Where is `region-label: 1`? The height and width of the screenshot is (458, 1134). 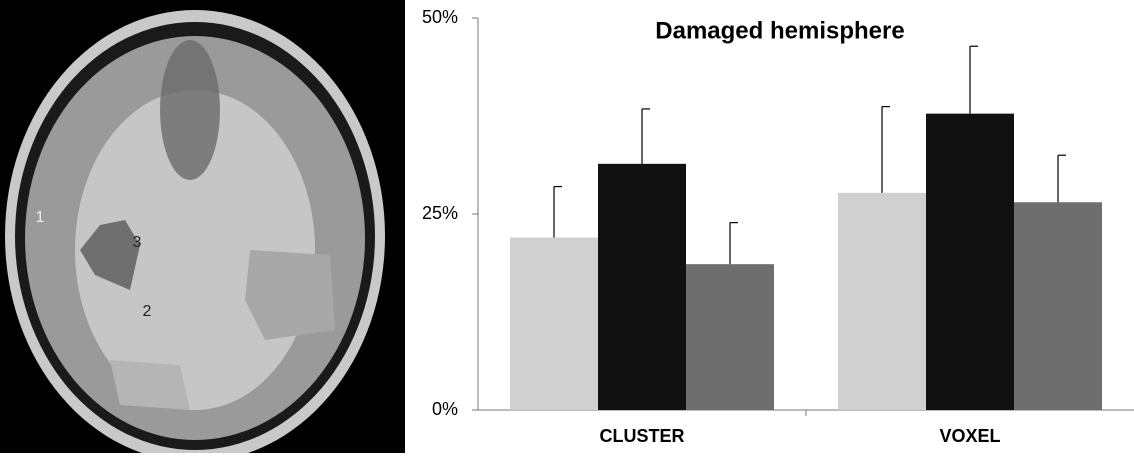
region-label: 1 is located at coordinates (40, 217).